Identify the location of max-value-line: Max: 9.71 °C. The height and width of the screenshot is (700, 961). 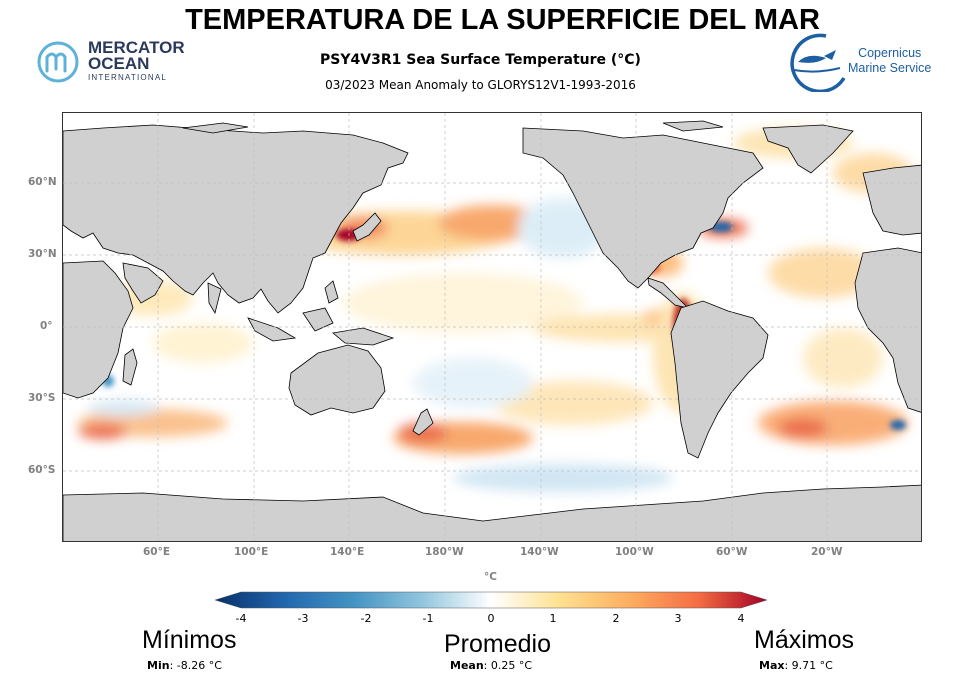
(796, 665).